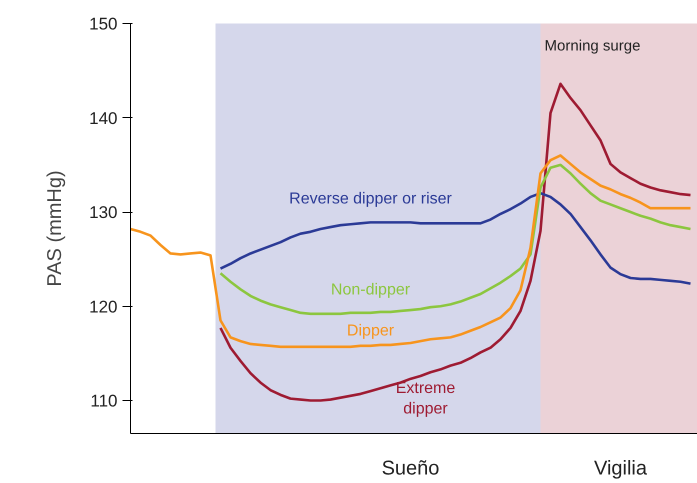 The image size is (697, 483). I want to click on y-tick-label: 130, so click(103, 212).